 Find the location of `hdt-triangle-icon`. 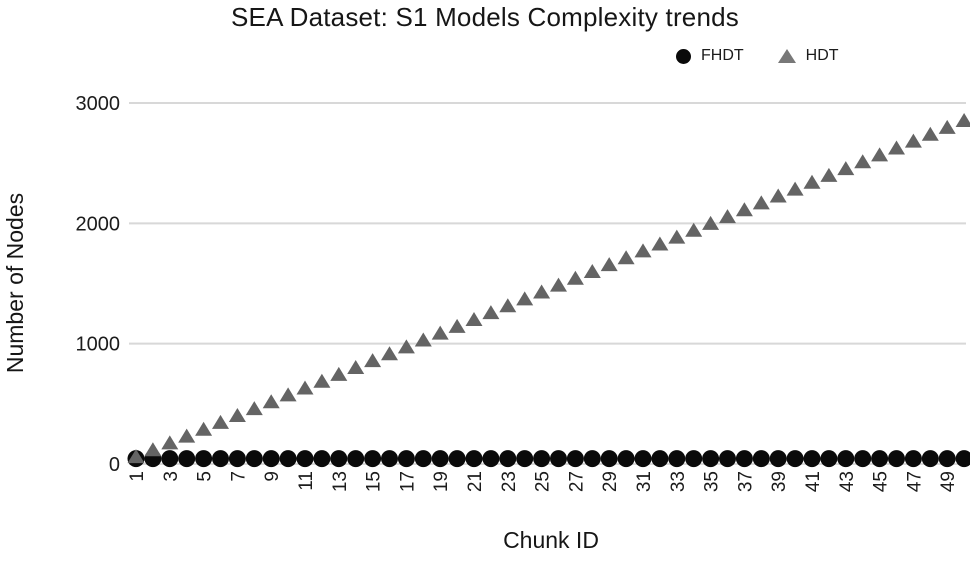

hdt-triangle-icon is located at coordinates (786, 56).